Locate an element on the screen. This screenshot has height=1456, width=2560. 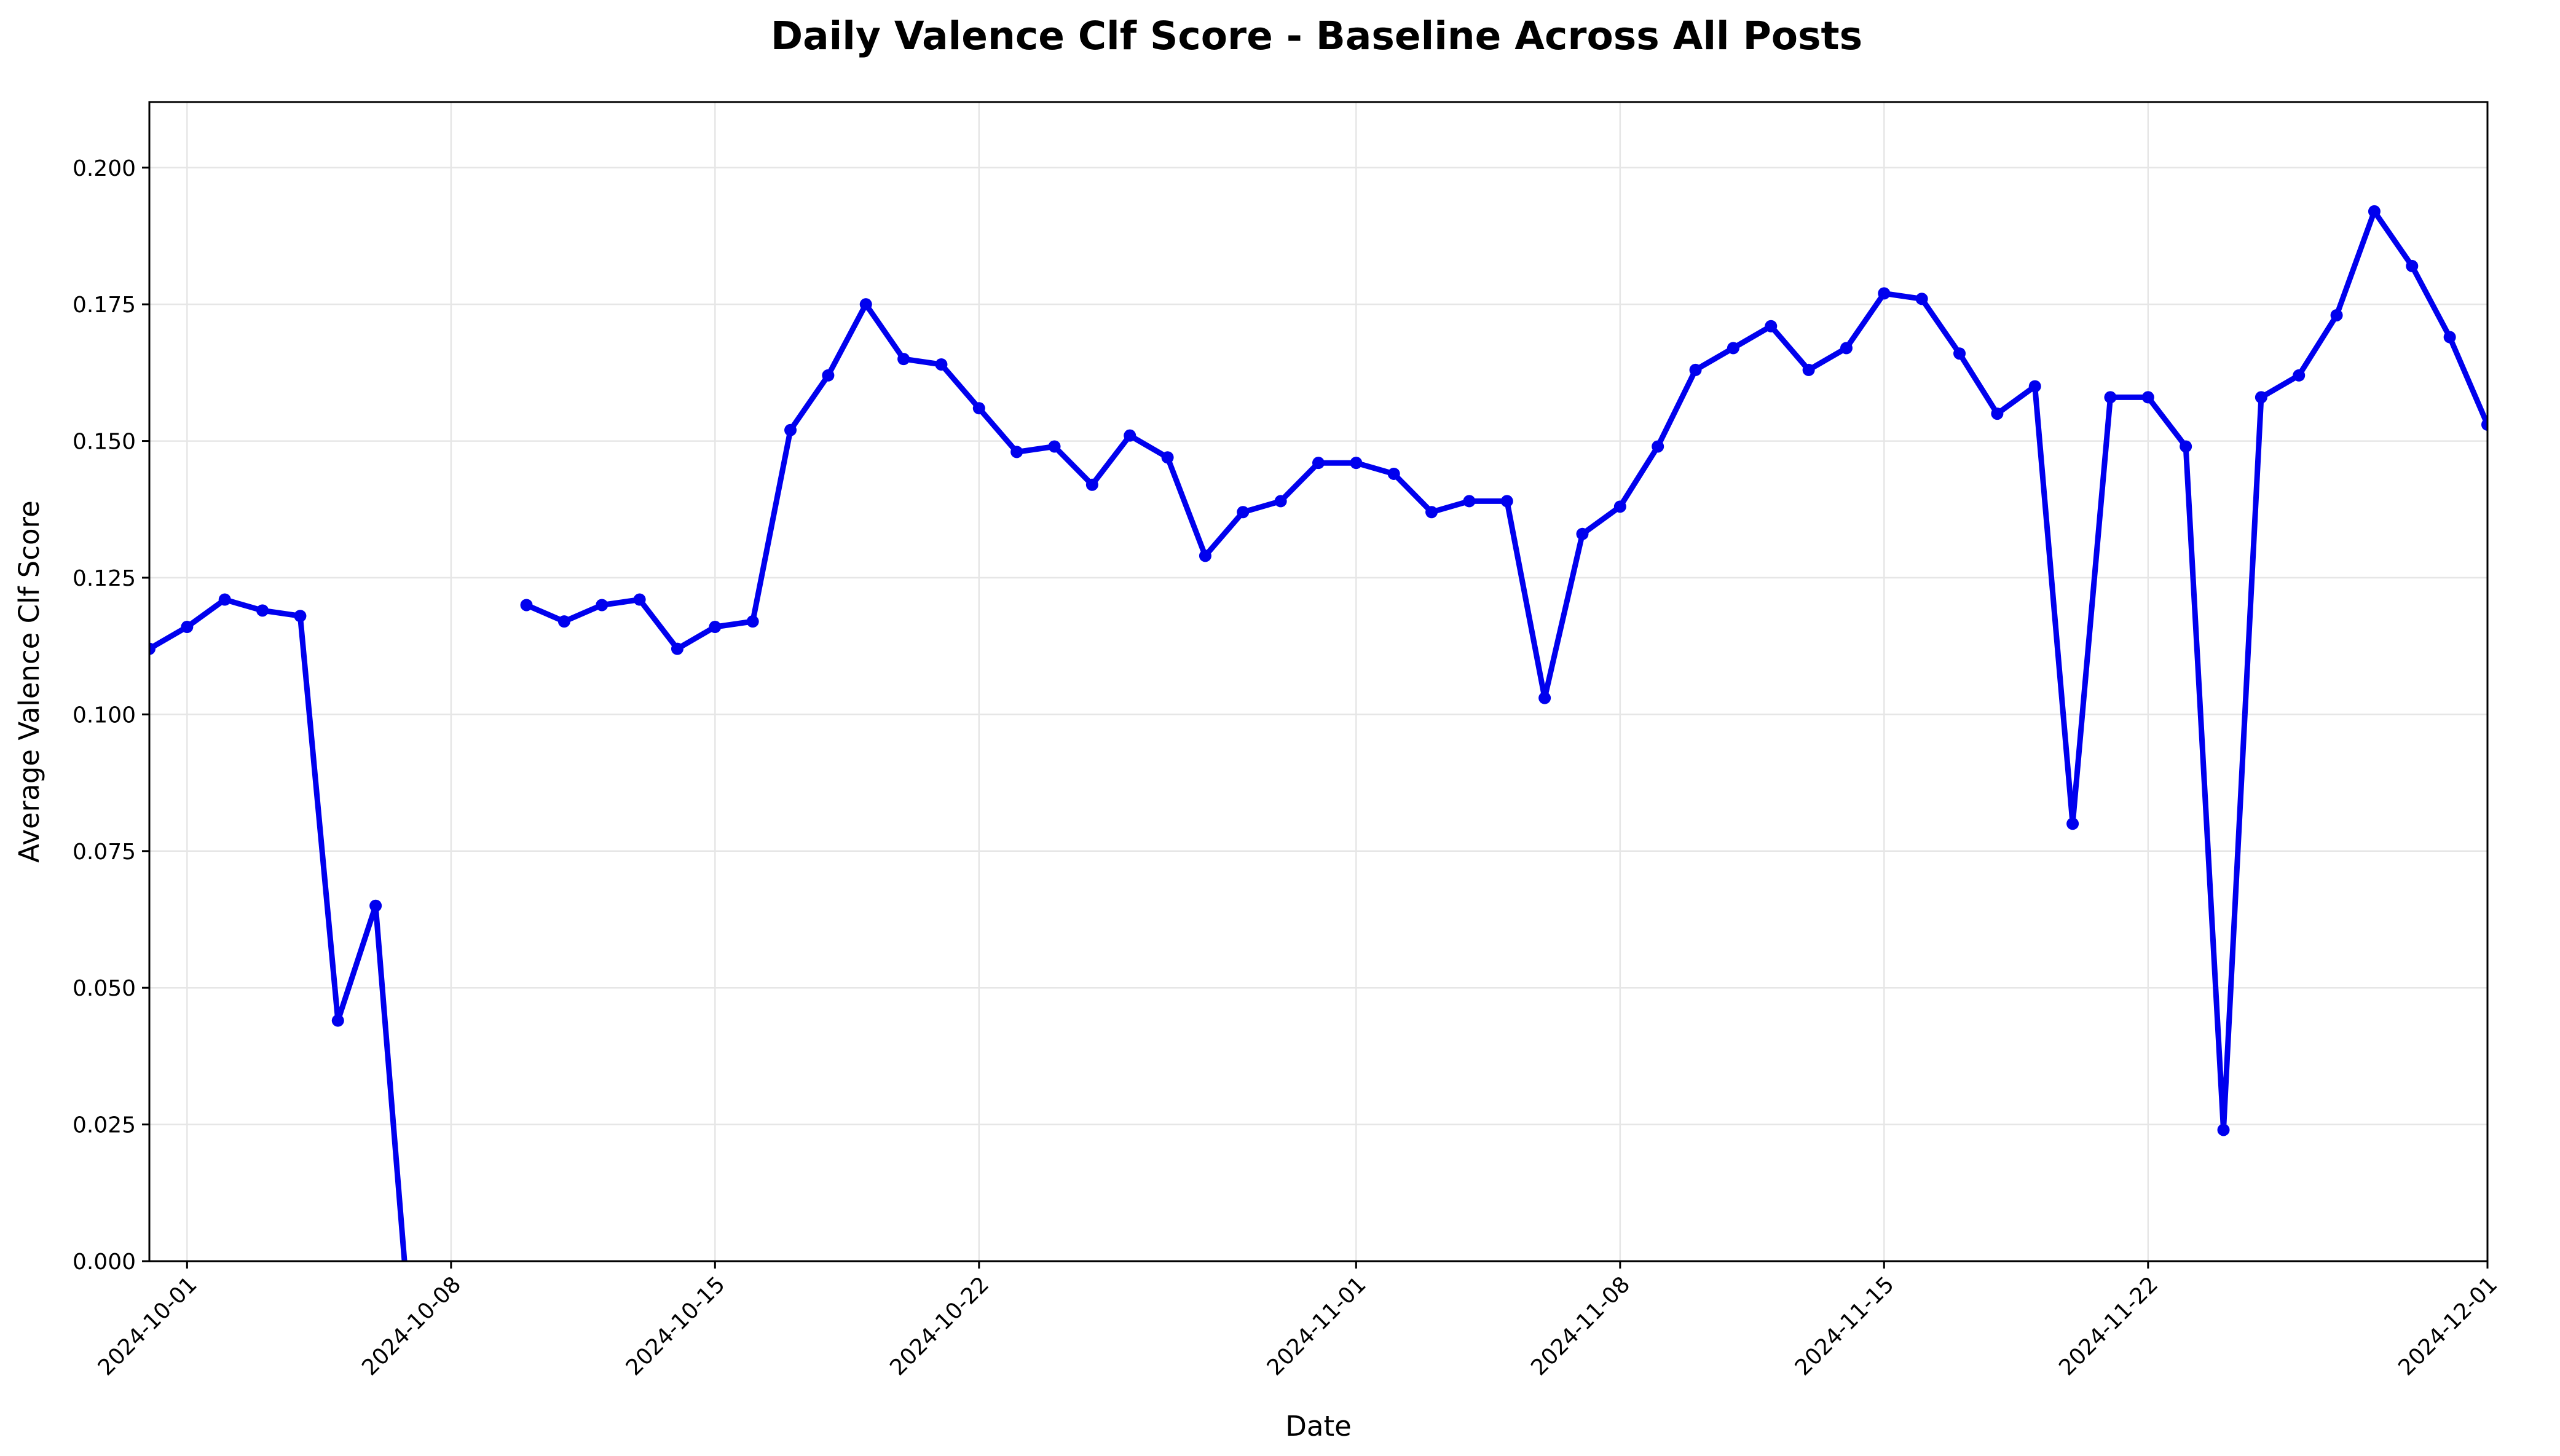
y-tick-label: 0.175 is located at coordinates (104, 305).